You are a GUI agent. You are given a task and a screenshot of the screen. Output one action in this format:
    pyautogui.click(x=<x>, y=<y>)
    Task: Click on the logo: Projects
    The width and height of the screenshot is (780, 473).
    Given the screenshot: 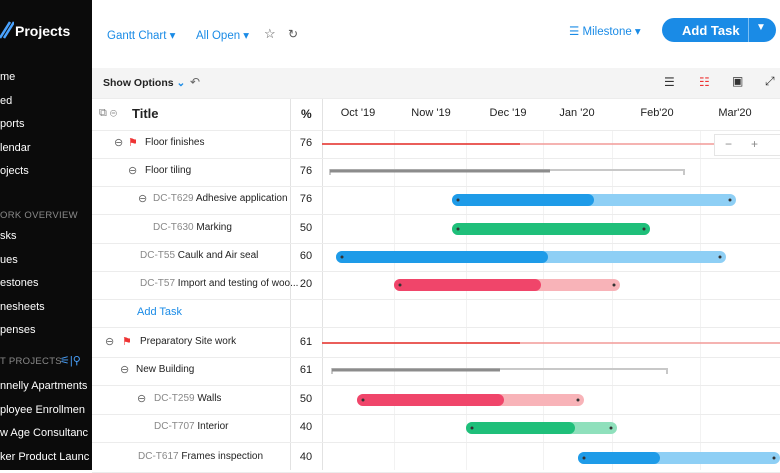 What is the action you would take?
    pyautogui.click(x=43, y=31)
    